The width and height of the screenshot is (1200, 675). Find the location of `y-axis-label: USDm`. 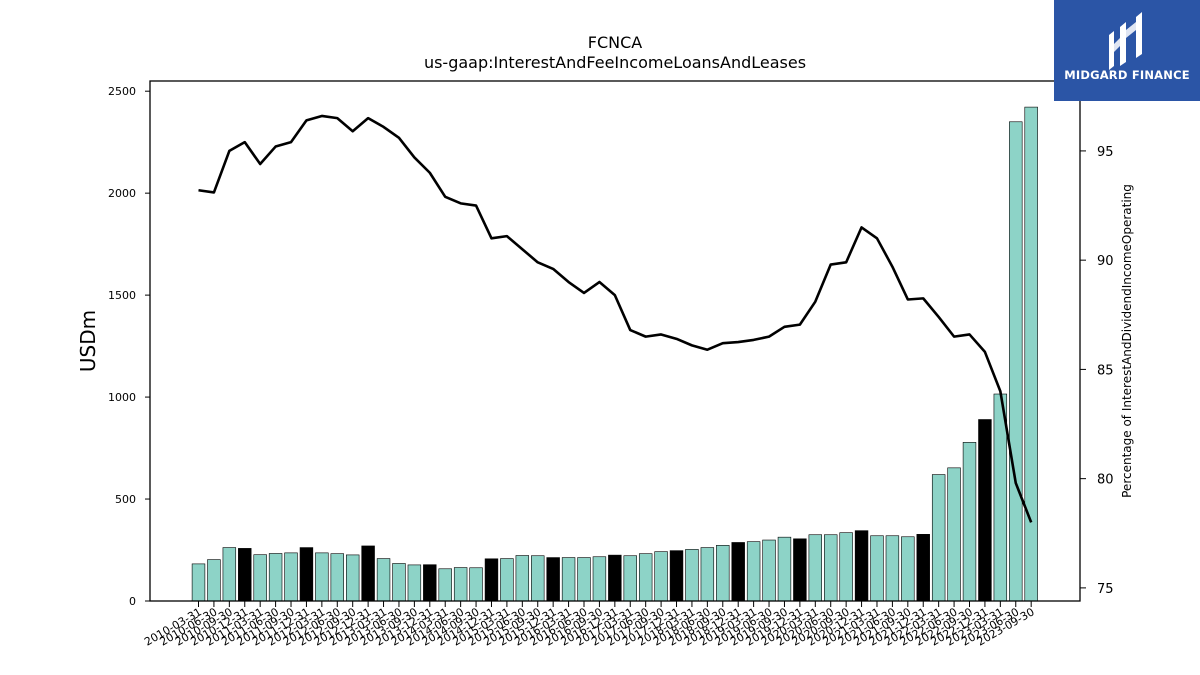

y-axis-label: USDm is located at coordinates (88, 341).